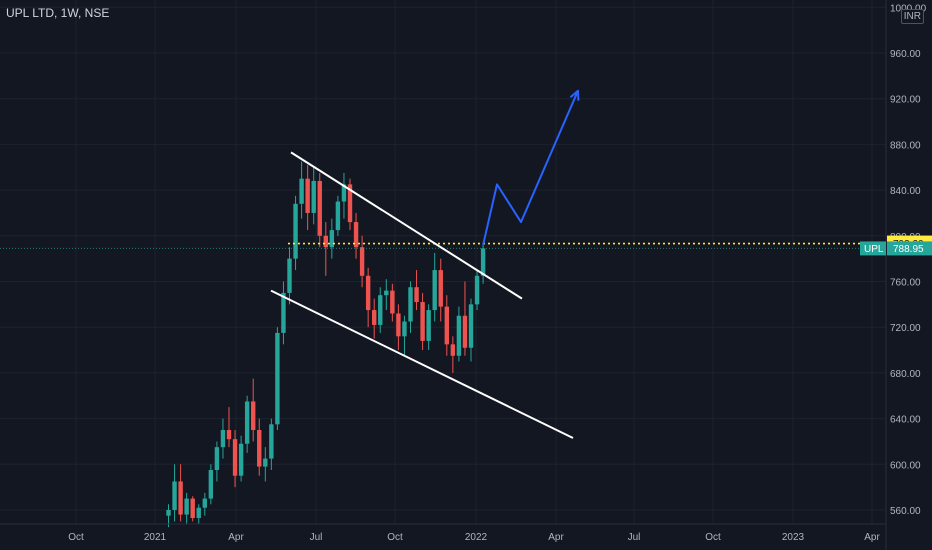 The height and width of the screenshot is (550, 932). What do you see at coordinates (905, 374) in the screenshot?
I see `price-tick-label: 680.00` at bounding box center [905, 374].